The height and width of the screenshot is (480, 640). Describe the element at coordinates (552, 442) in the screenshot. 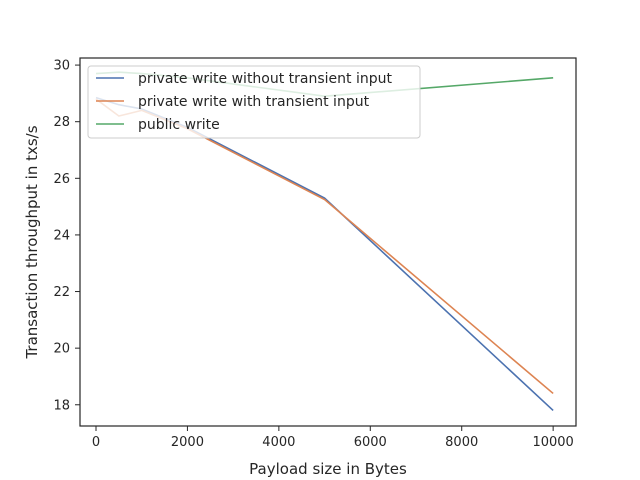

I see `x-tick-label: 10000` at that location.